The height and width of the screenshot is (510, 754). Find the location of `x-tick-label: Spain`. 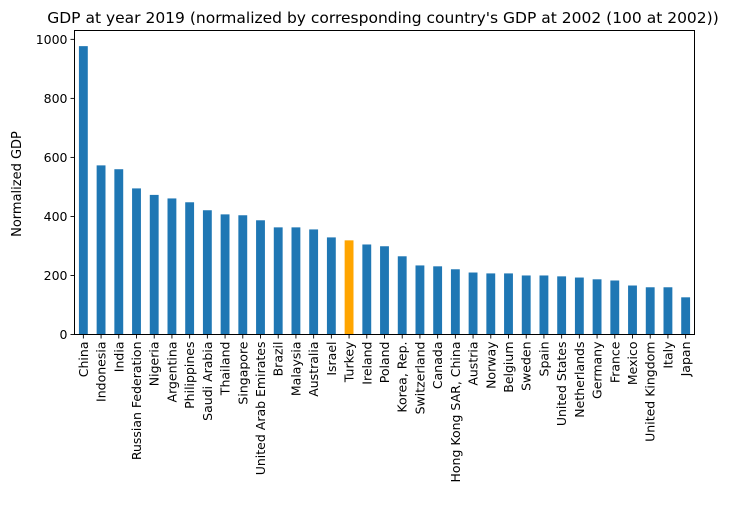

x-tick-label: Spain is located at coordinates (543, 359).